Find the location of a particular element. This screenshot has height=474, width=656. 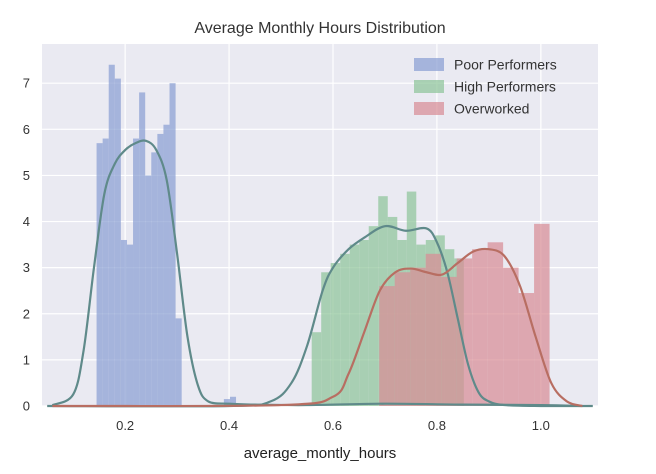

x-tick-label: 0.4 is located at coordinates (229, 425).